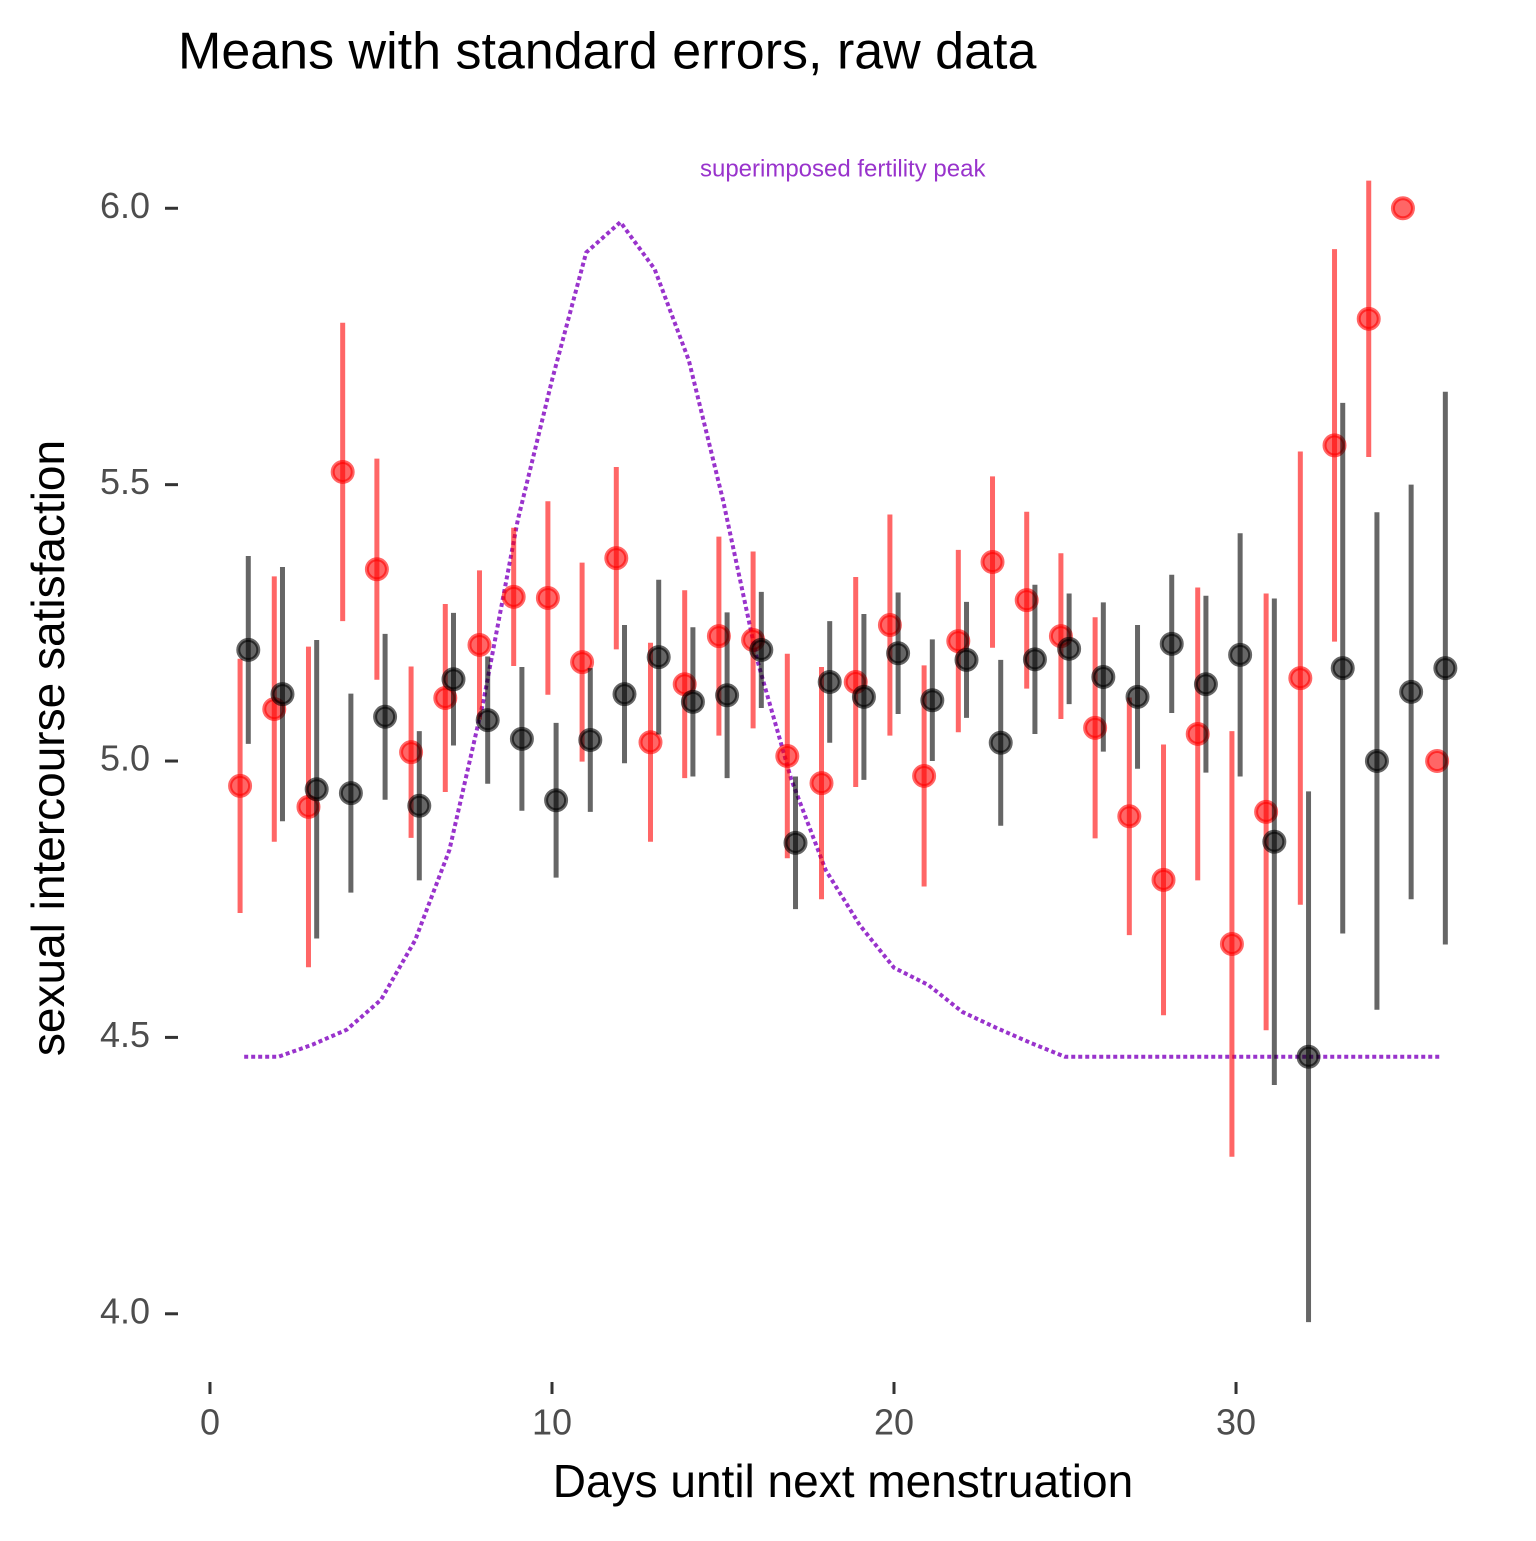  I want to click on chart-title: Means with standard errors, raw data, so click(607, 52).